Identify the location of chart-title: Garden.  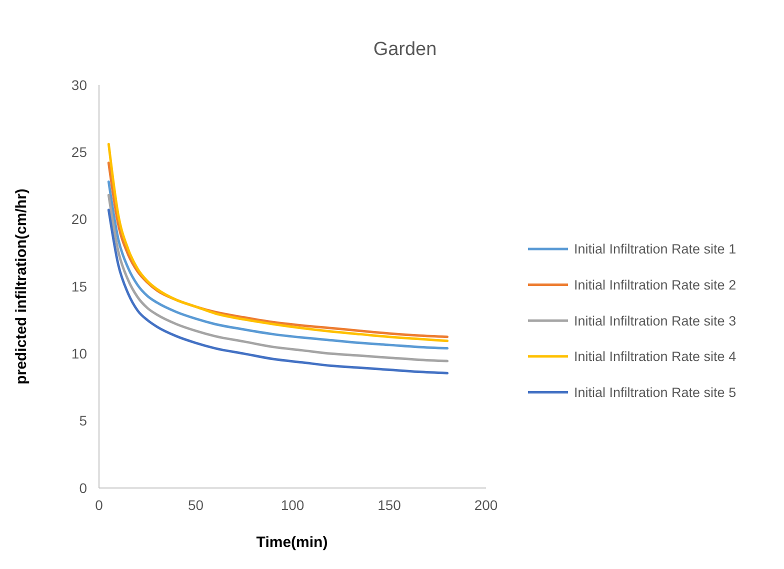
(405, 49).